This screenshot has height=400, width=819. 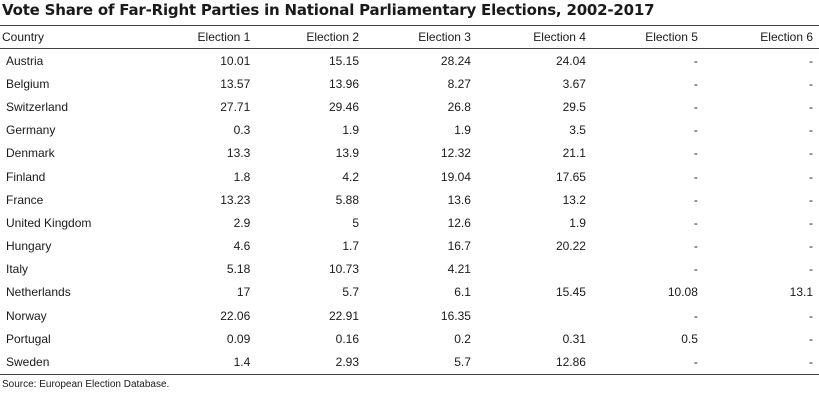 What do you see at coordinates (68, 37) in the screenshot?
I see `column-header-country: Country` at bounding box center [68, 37].